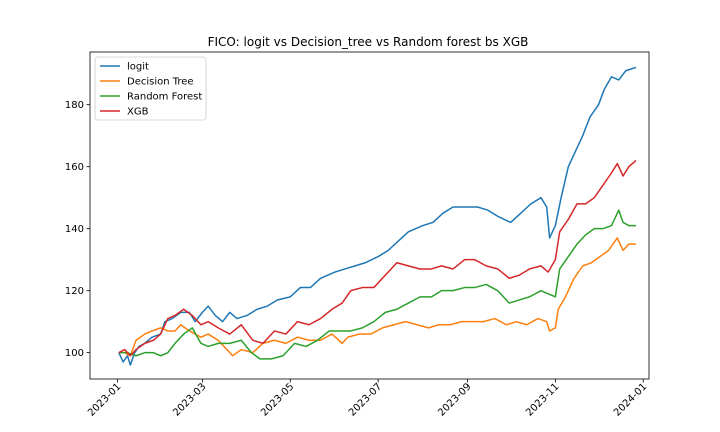 The width and height of the screenshot is (720, 432). I want to click on y-tick-label: 120, so click(74, 291).